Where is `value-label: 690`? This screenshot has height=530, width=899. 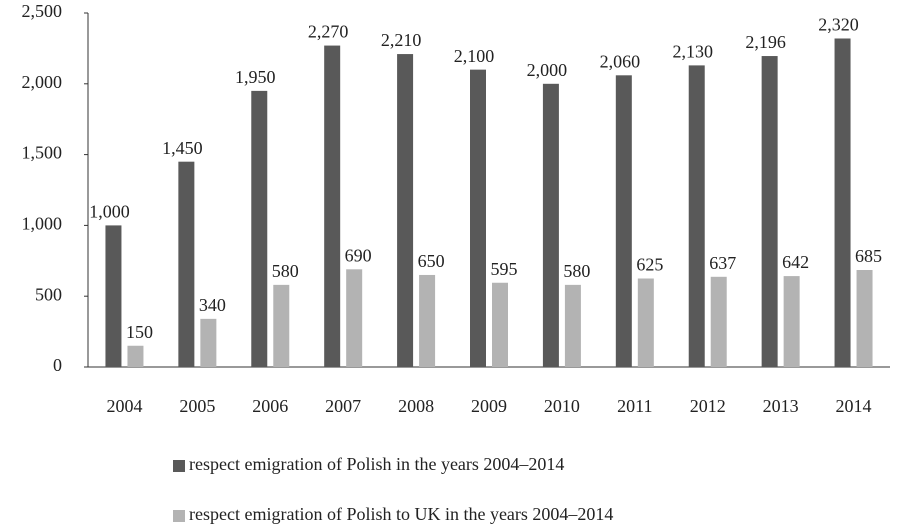
value-label: 690 is located at coordinates (358, 255).